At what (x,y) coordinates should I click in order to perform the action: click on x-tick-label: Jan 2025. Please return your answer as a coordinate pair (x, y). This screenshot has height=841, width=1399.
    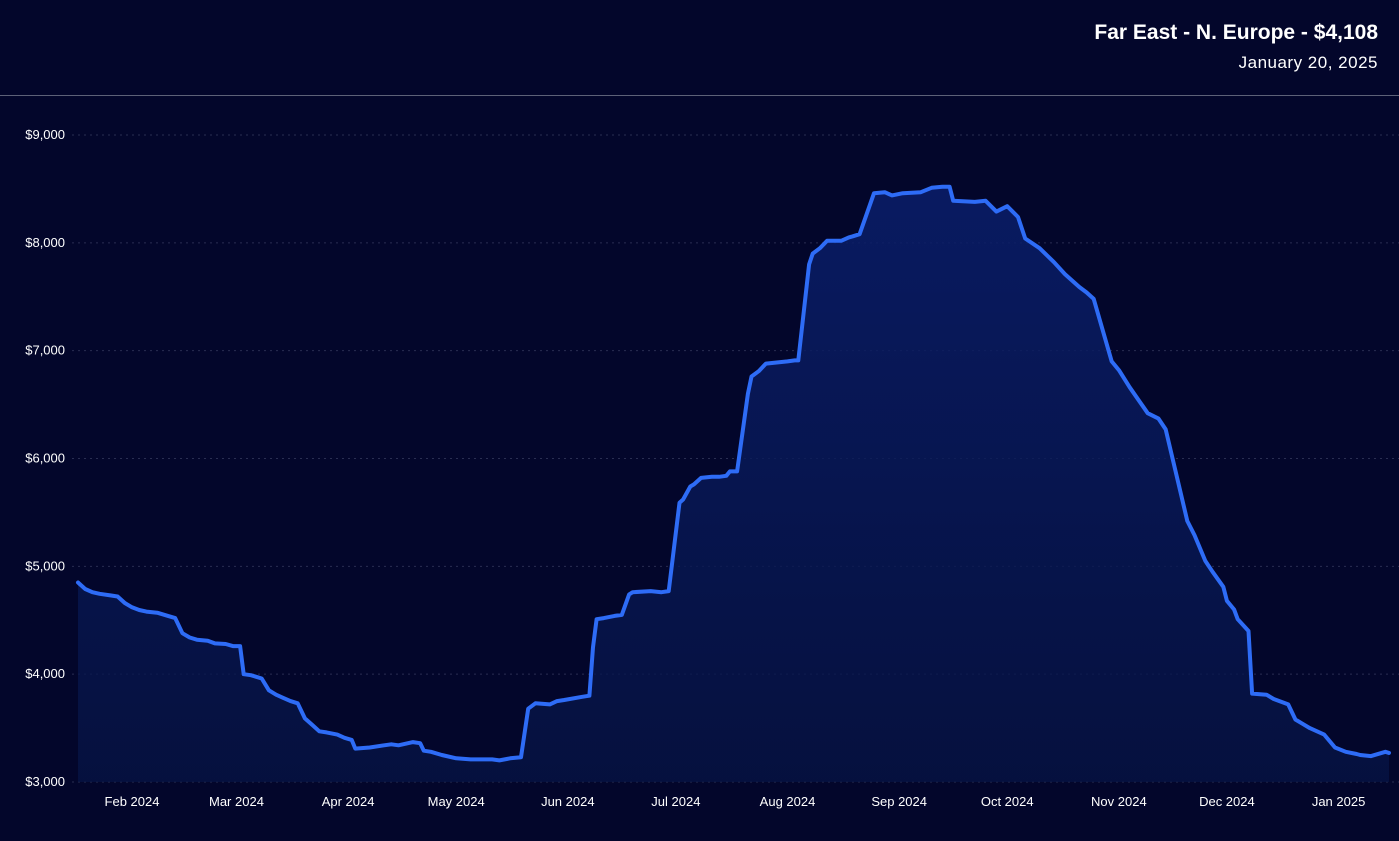
    Looking at the image, I should click on (1339, 801).